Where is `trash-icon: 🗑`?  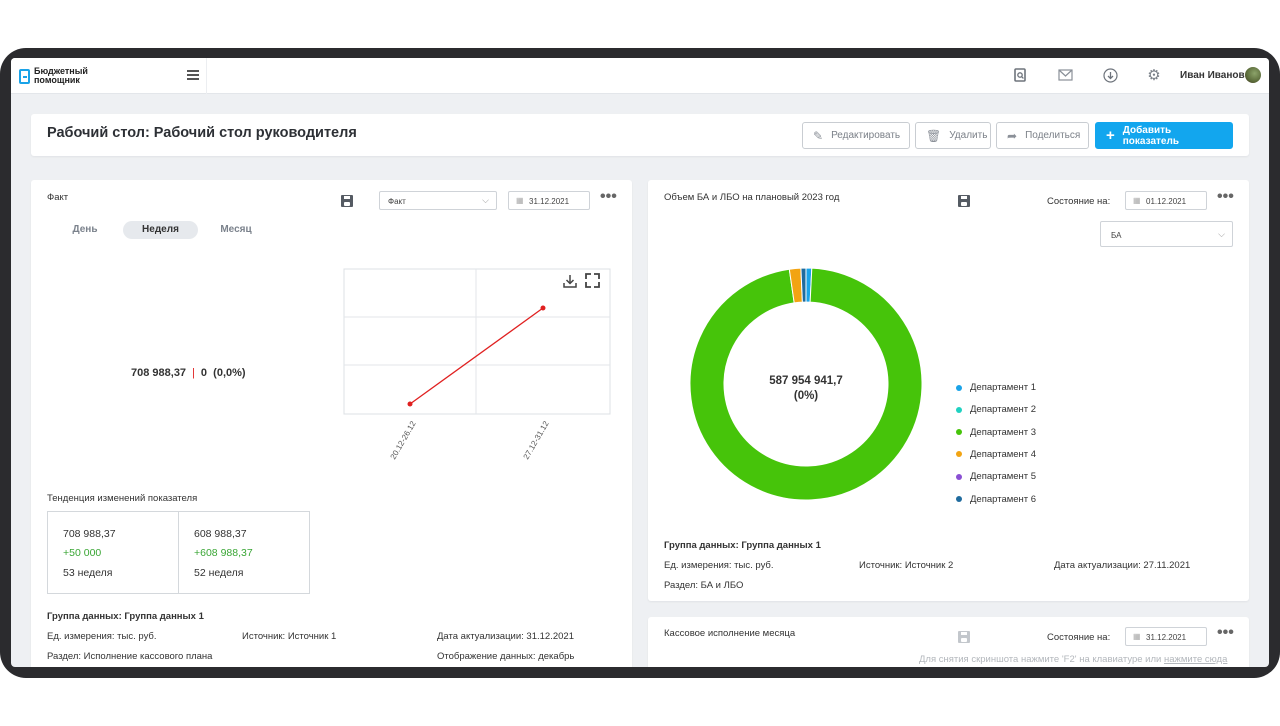
trash-icon: 🗑 is located at coordinates (934, 135).